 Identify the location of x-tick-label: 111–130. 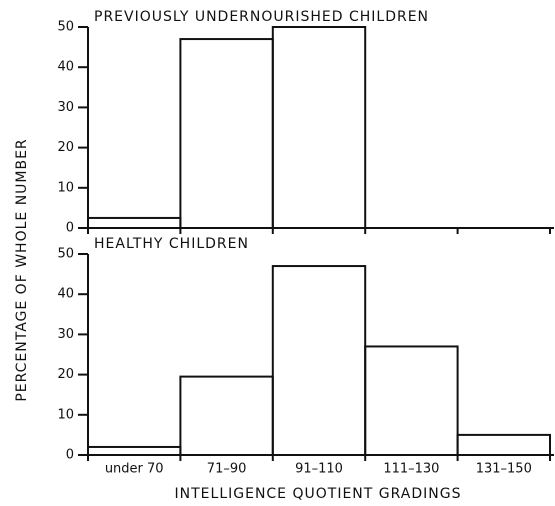
(411, 469).